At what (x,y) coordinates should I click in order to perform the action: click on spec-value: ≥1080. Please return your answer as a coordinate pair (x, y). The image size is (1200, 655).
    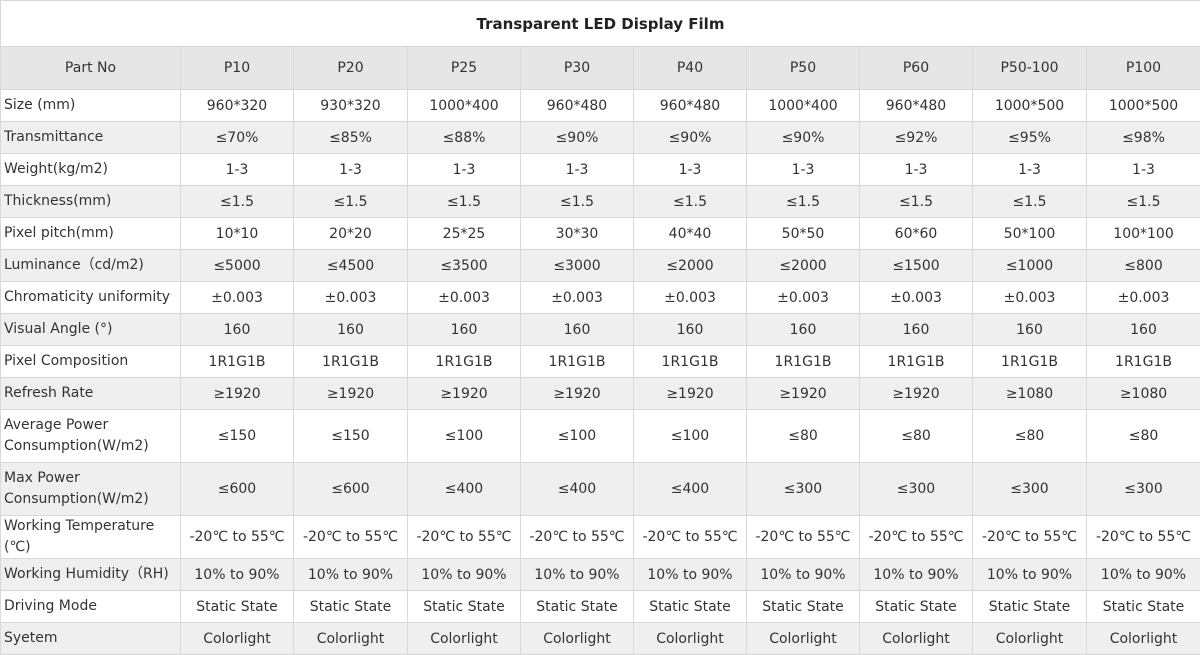
    Looking at the image, I should click on (1030, 394).